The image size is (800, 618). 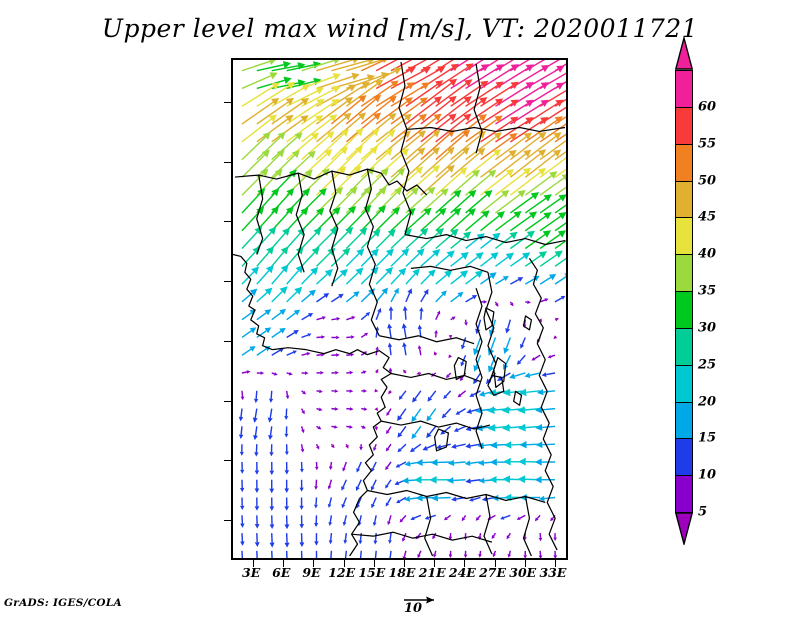 What do you see at coordinates (684, 53) in the screenshot?
I see `colorbar-cap-max` at bounding box center [684, 53].